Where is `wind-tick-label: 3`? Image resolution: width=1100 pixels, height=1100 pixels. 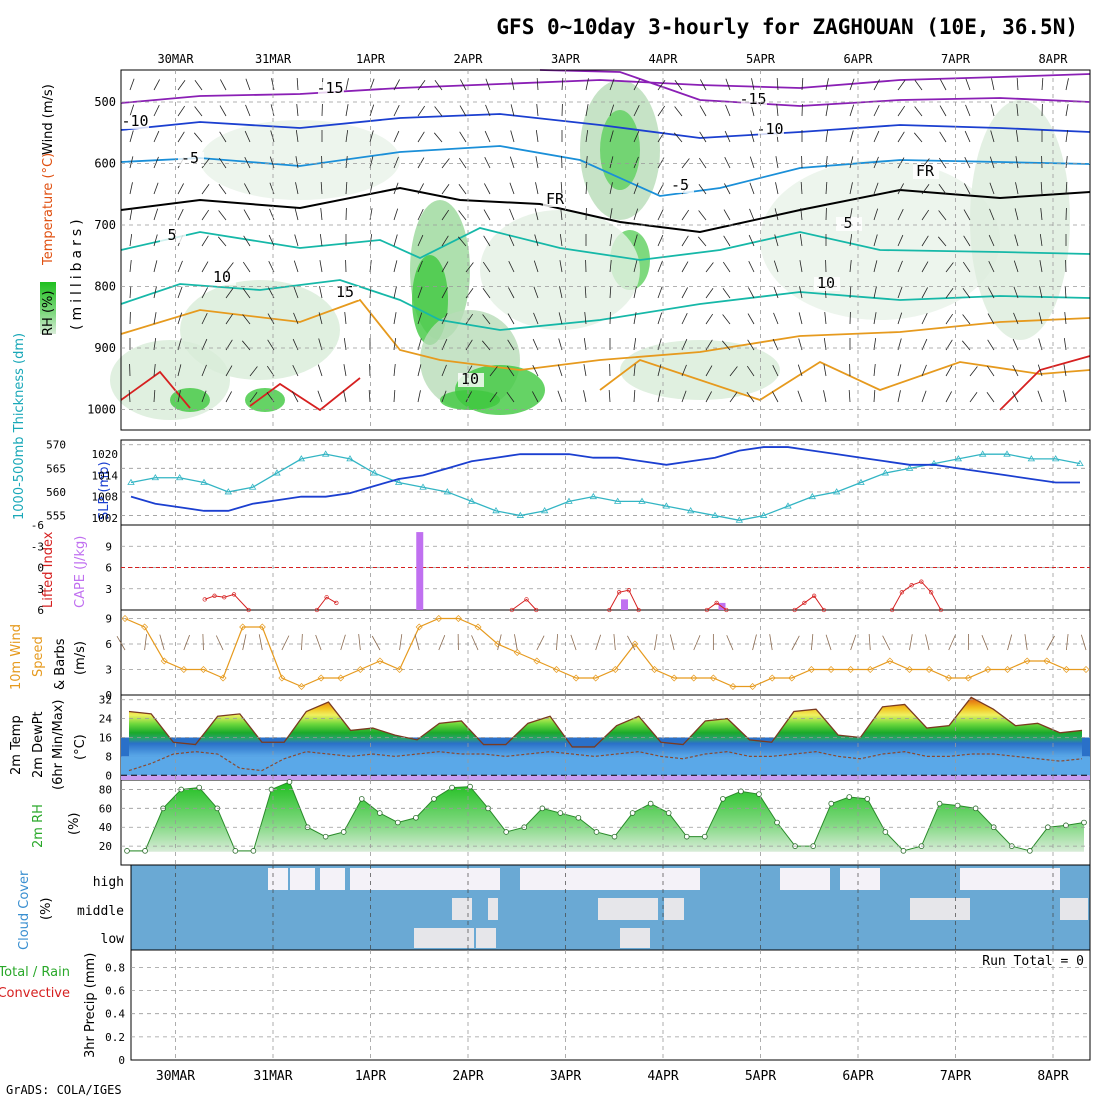
wind-tick-label: 3 is located at coordinates (108, 670).